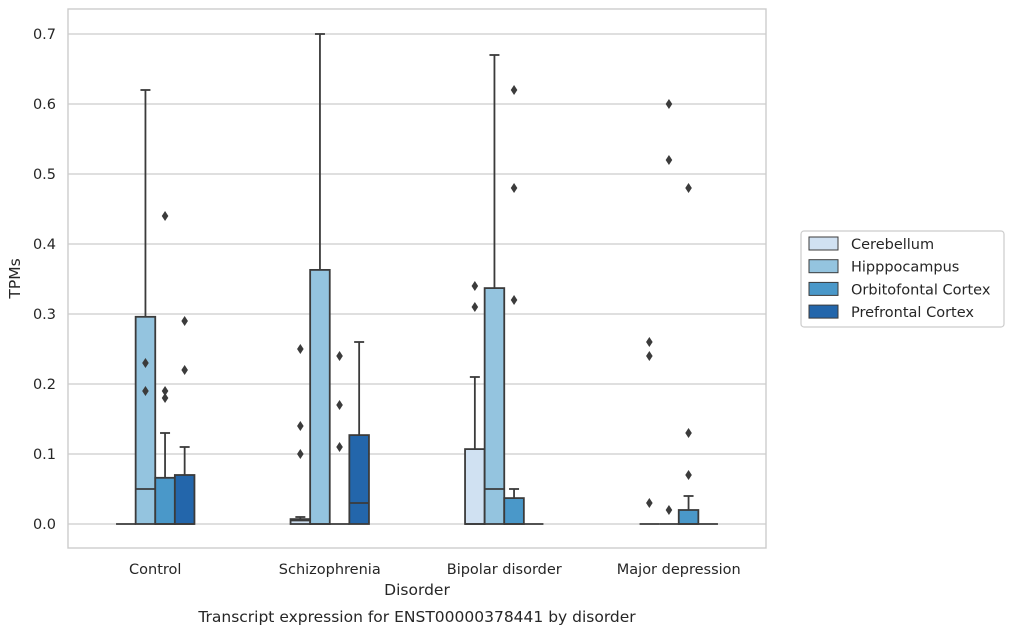  Describe the element at coordinates (44, 315) in the screenshot. I see `y-tick-label: 0.3` at that location.